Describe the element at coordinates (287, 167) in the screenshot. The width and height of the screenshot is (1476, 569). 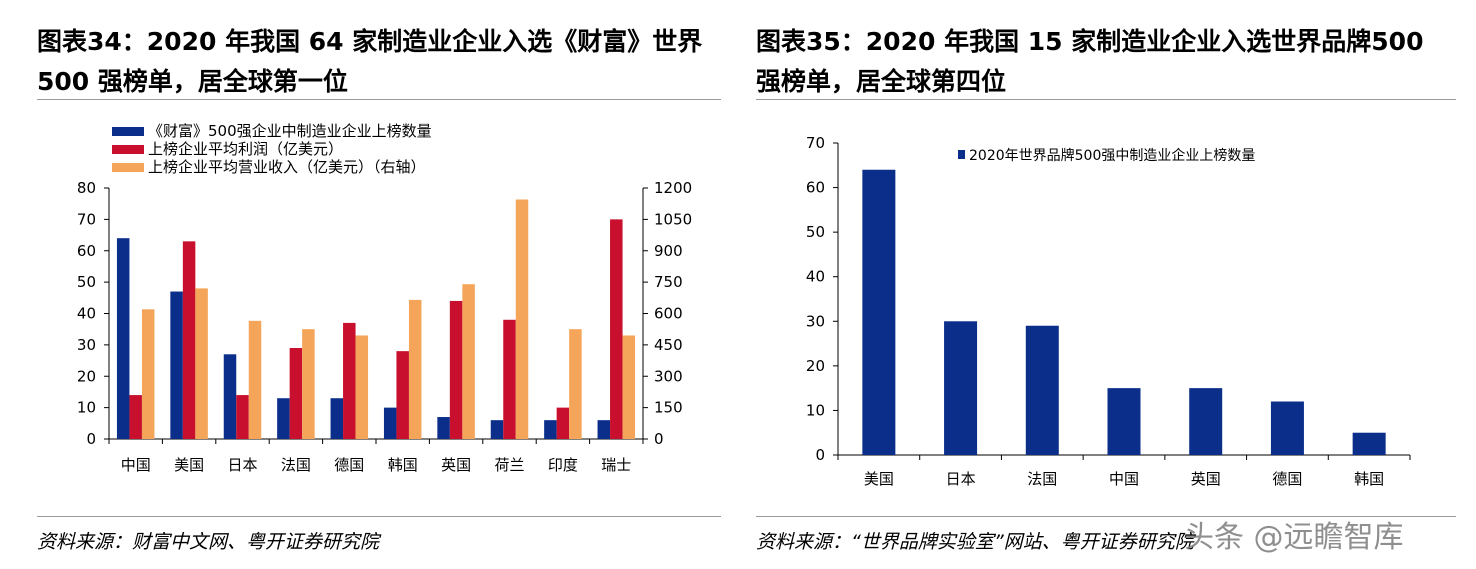
I see `legend-label: 上榜企业平均营业收入（亿美元）（右轴）` at that location.